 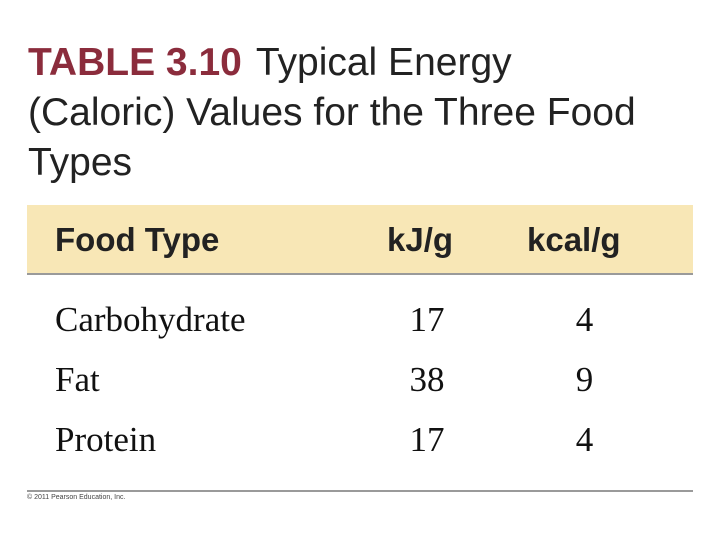 I want to click on table-row: Protein 17 4, so click(x=360, y=440).